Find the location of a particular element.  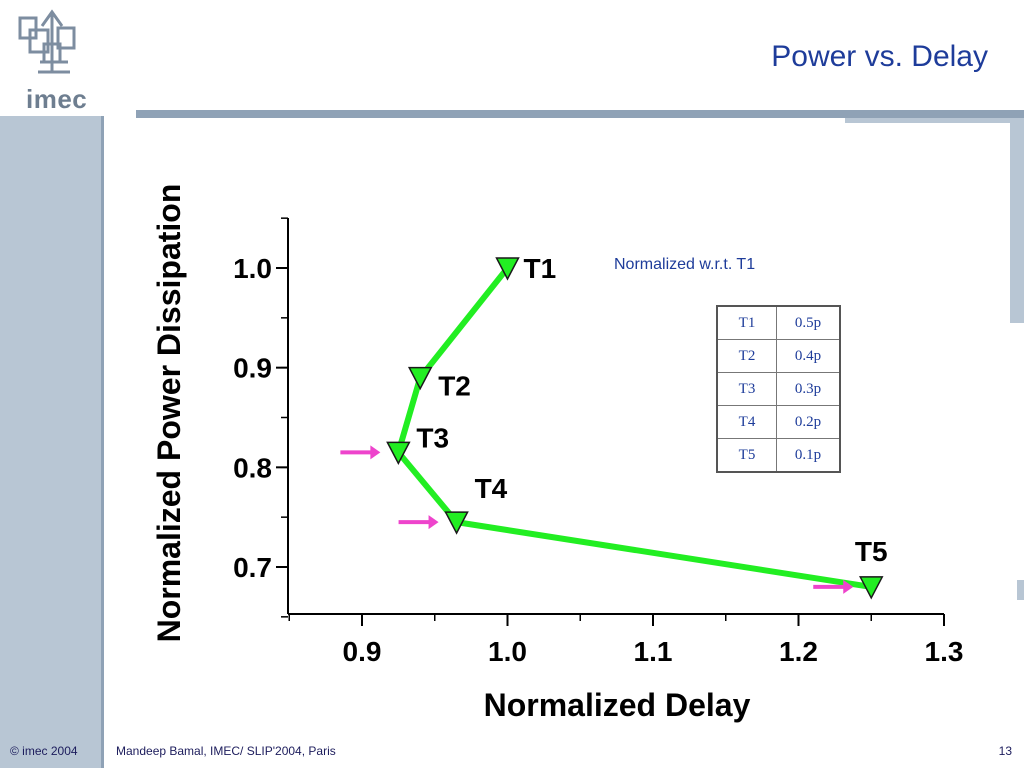

sidebar-edge is located at coordinates (102, 442).